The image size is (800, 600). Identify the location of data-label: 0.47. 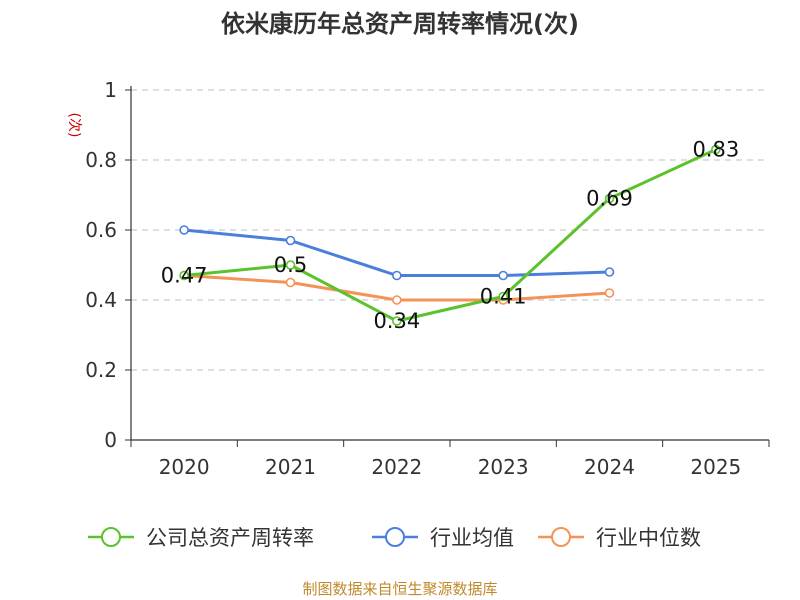
(184, 276).